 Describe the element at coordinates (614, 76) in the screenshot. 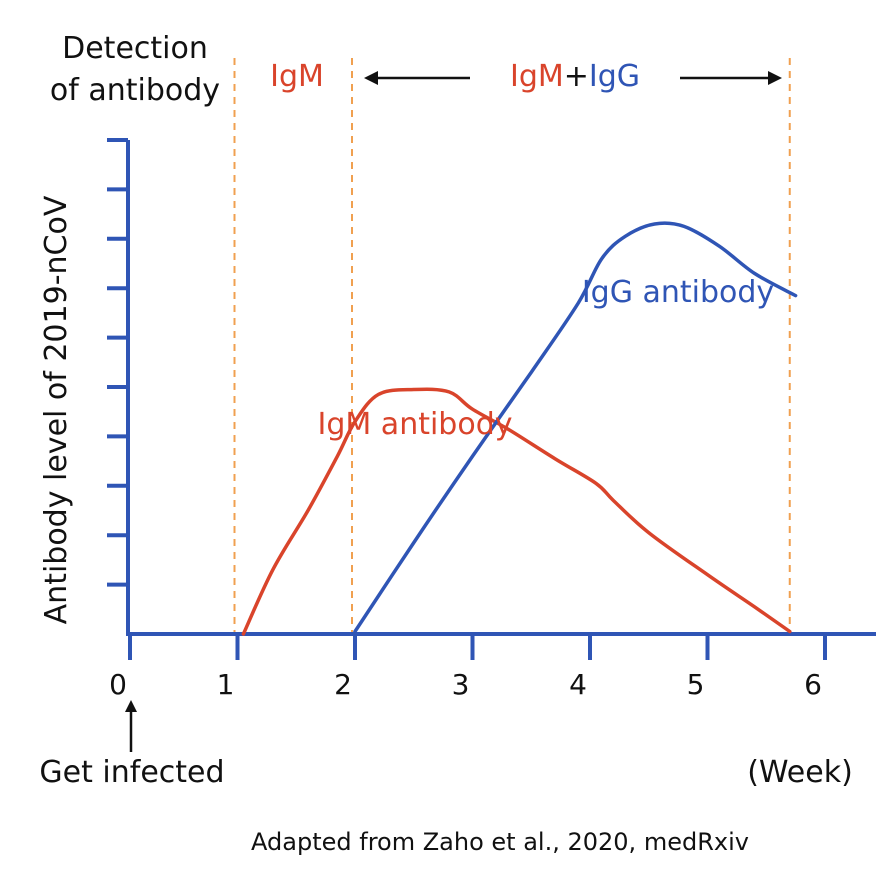

I see `phase-label-igg-part: IgG` at that location.